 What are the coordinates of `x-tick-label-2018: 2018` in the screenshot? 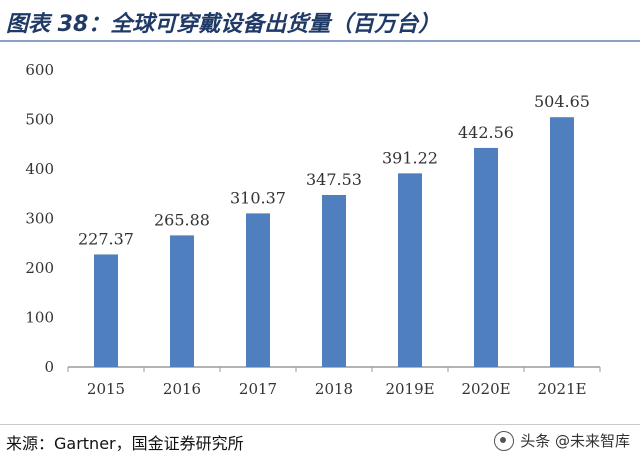 It's located at (334, 389).